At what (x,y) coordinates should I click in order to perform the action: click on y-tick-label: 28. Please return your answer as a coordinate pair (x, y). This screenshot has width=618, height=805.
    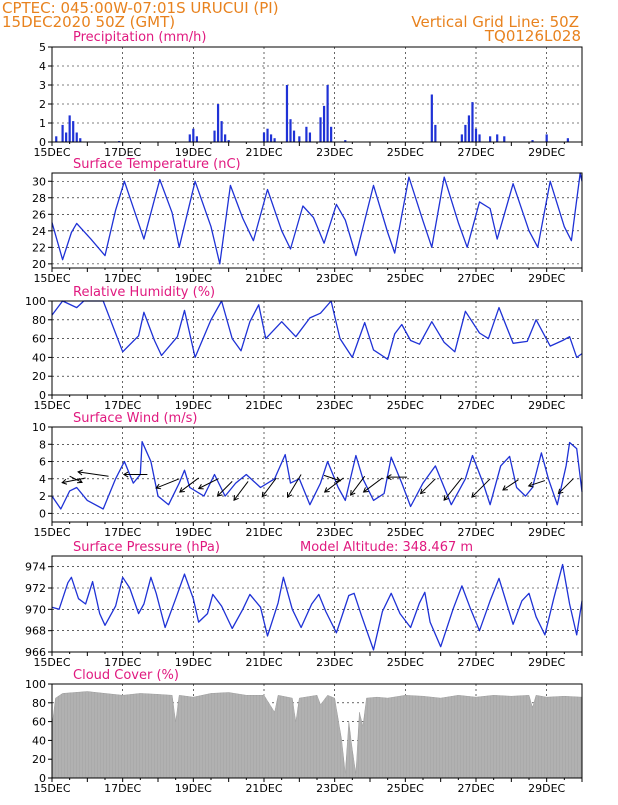
    Looking at the image, I should click on (39, 198).